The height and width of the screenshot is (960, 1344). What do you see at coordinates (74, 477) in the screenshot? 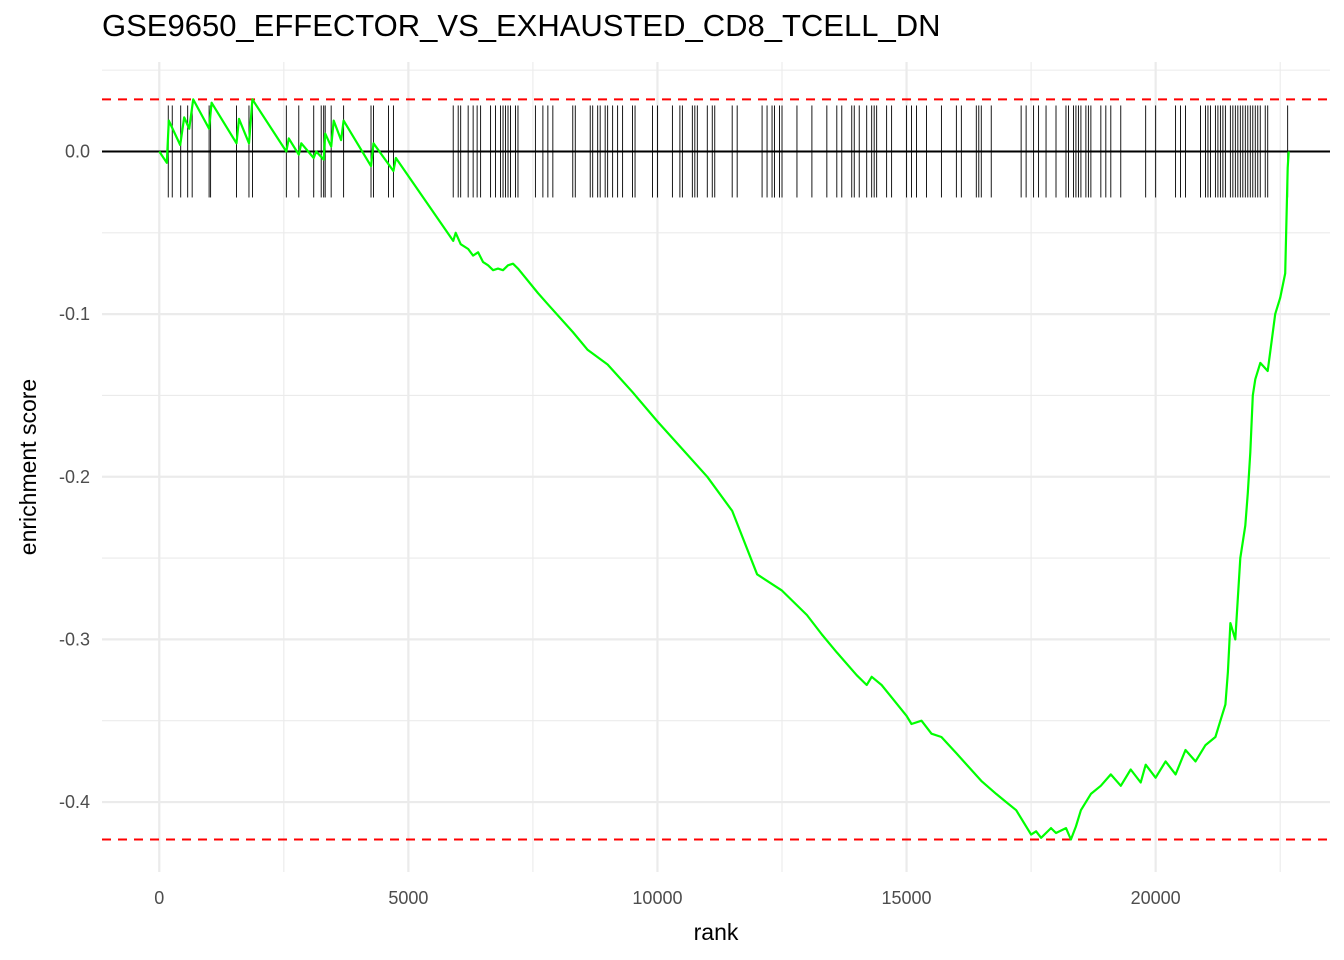
I see `y-tick-label: -0.2` at bounding box center [74, 477].